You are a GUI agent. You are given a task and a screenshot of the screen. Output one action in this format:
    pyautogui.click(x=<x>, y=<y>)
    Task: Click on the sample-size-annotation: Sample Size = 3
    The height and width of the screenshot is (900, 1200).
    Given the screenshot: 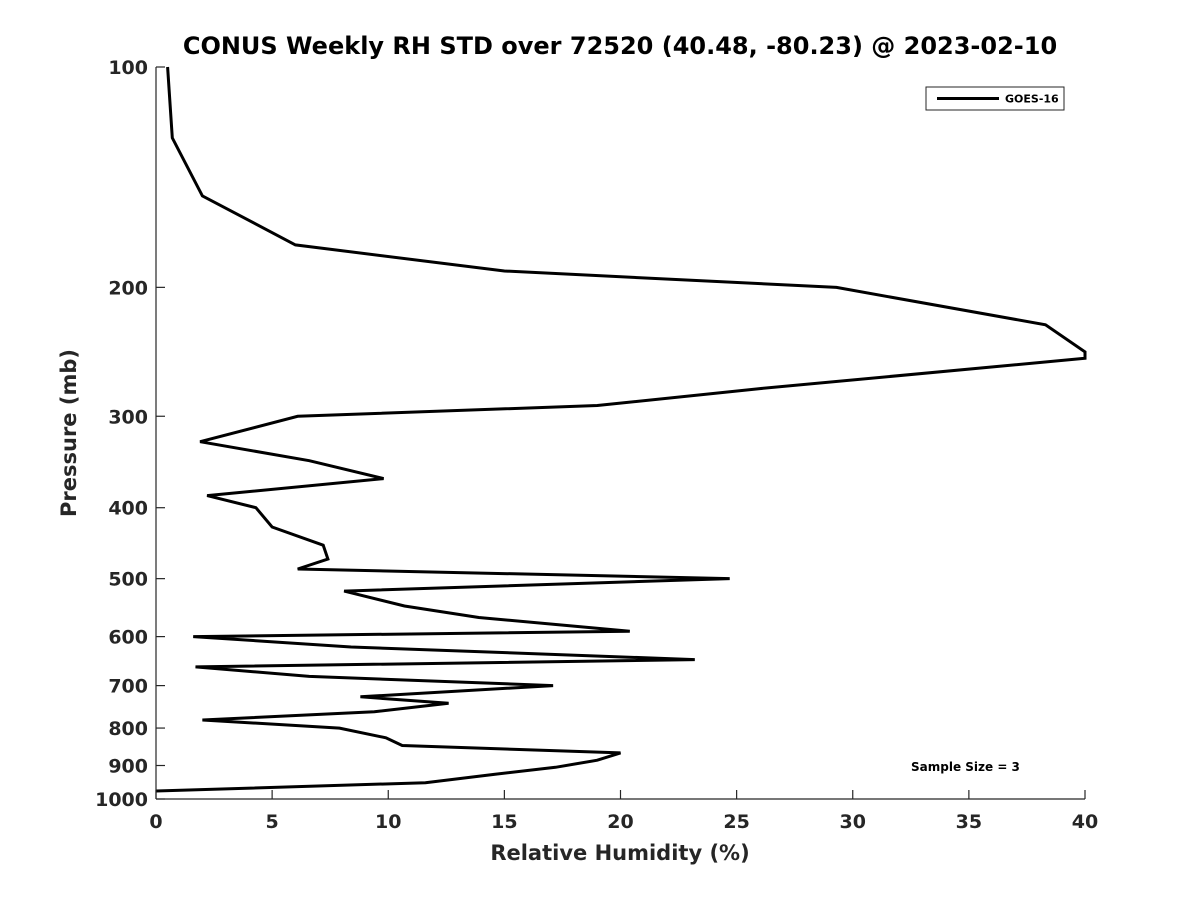 What is the action you would take?
    pyautogui.click(x=965, y=767)
    